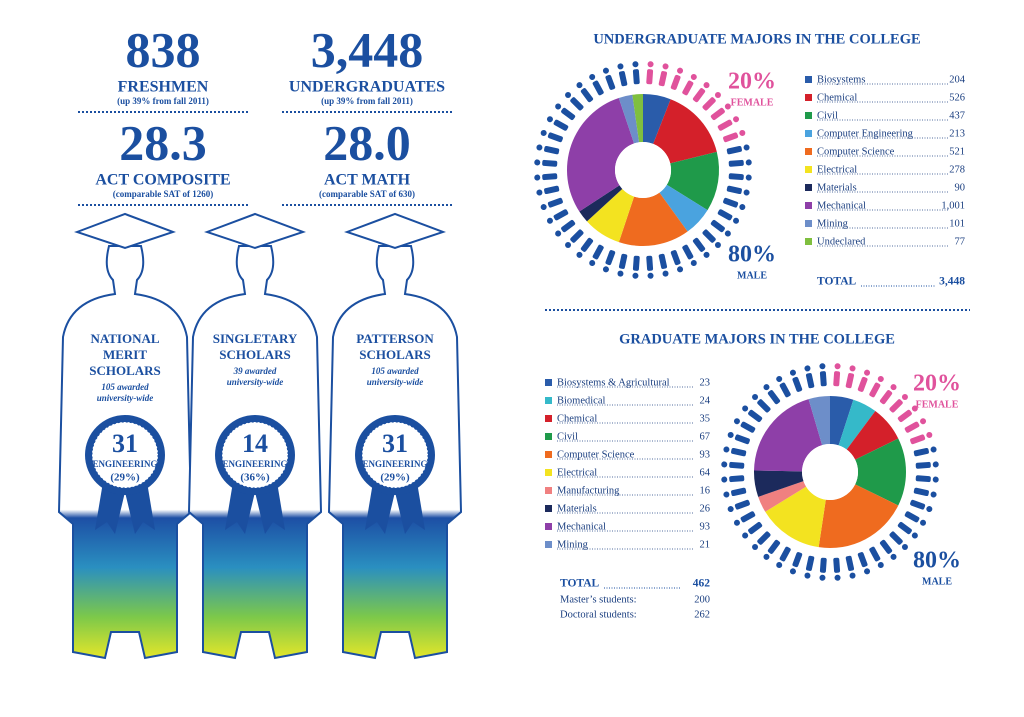  I want to click on legend-label: Biosystems & Agricultural, so click(613, 382).